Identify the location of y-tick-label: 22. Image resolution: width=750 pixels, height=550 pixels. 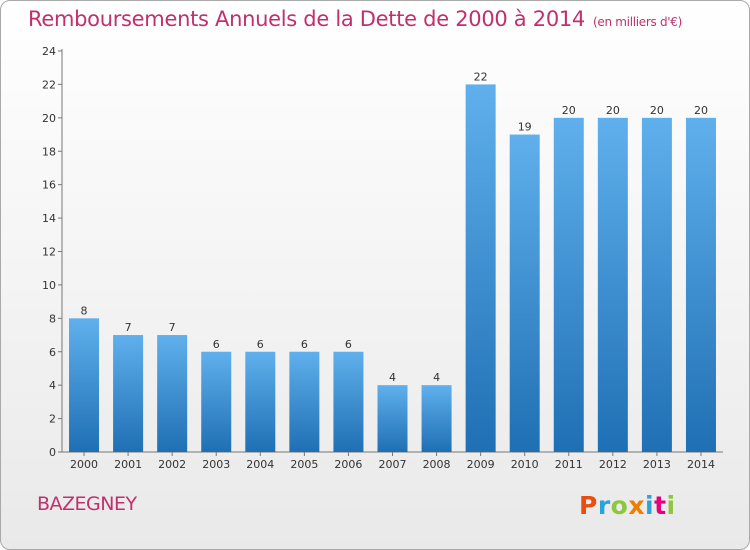
(49, 84).